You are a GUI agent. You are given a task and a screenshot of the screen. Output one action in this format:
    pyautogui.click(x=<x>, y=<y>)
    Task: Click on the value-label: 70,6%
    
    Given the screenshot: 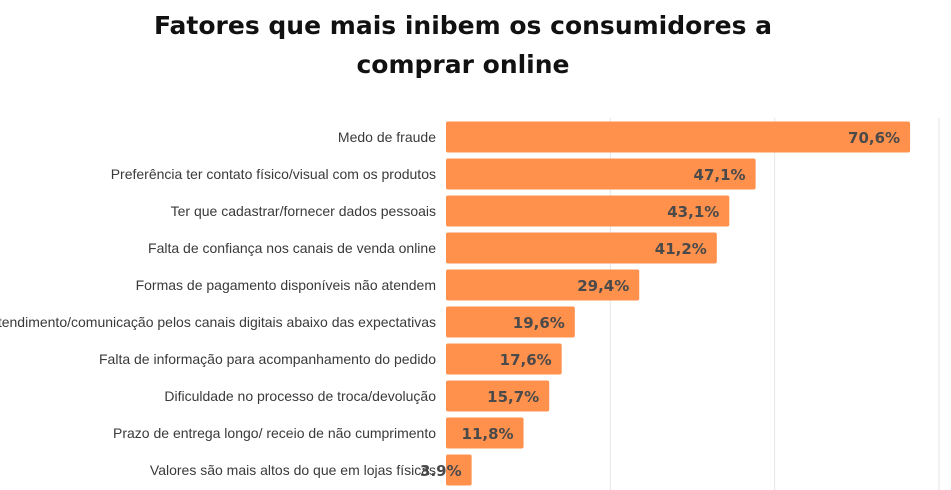 What is the action you would take?
    pyautogui.click(x=874, y=138)
    